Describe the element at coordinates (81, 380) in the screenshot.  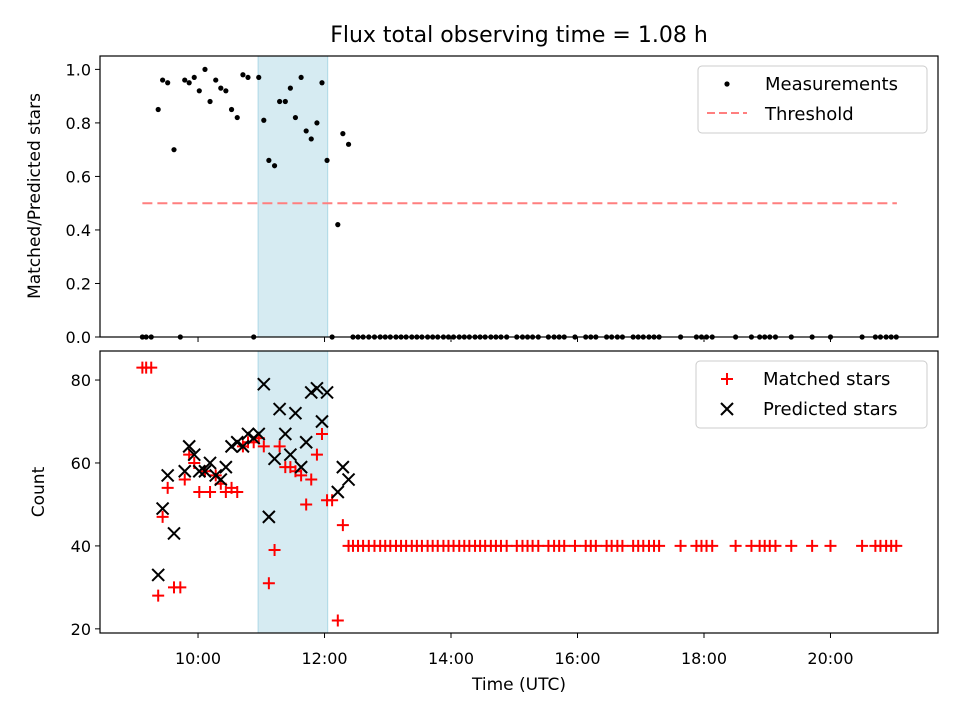
I see `bottom-y-tick-label: 80` at that location.